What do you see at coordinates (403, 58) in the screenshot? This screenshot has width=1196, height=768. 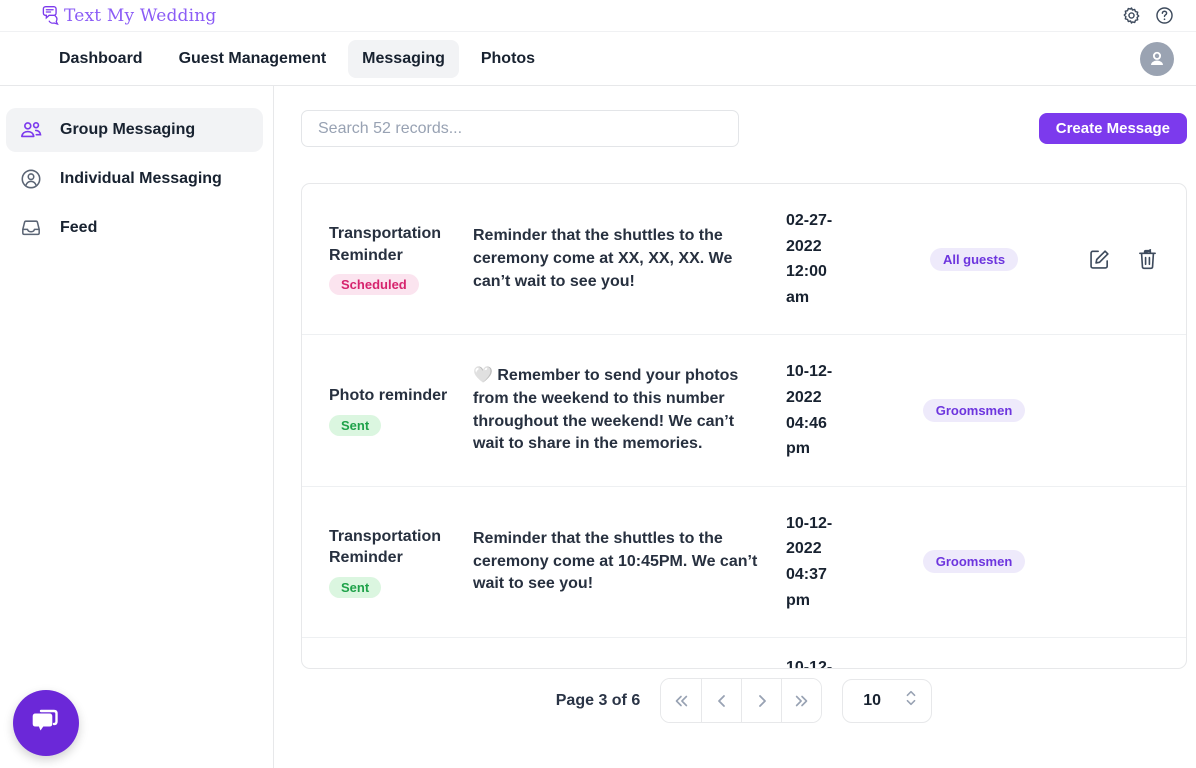 I see `tab-messaging: Messaging` at bounding box center [403, 58].